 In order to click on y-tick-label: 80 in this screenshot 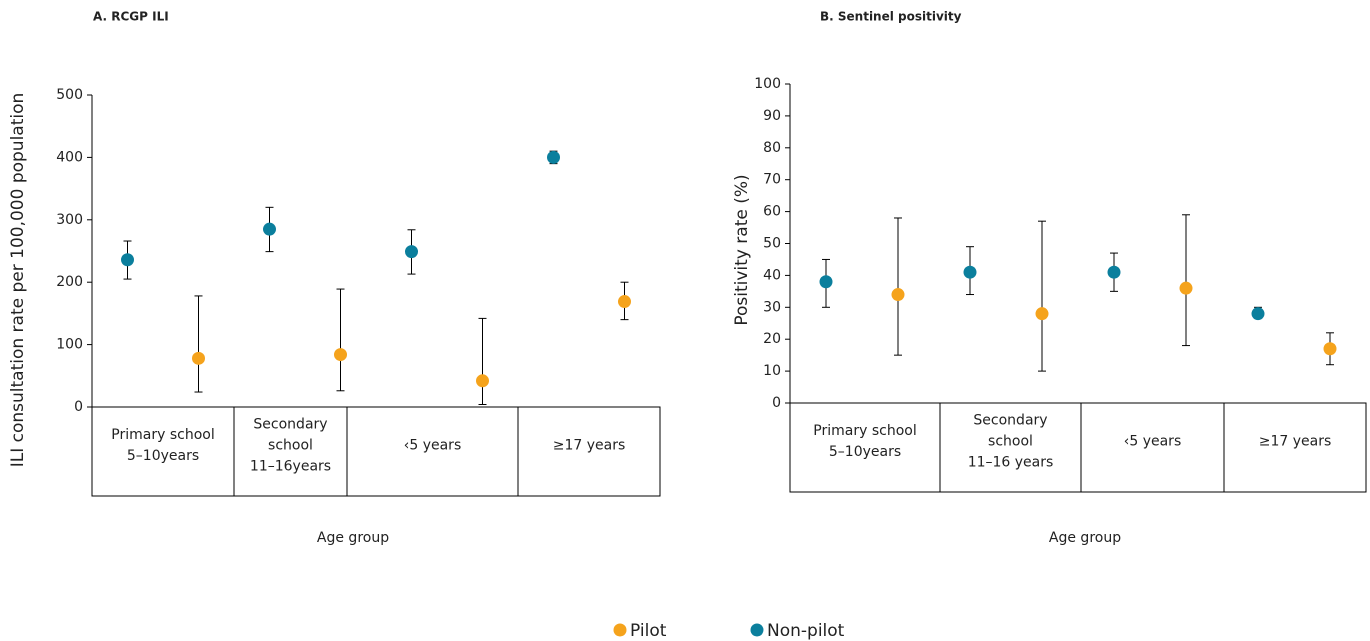, I will do `click(772, 148)`.